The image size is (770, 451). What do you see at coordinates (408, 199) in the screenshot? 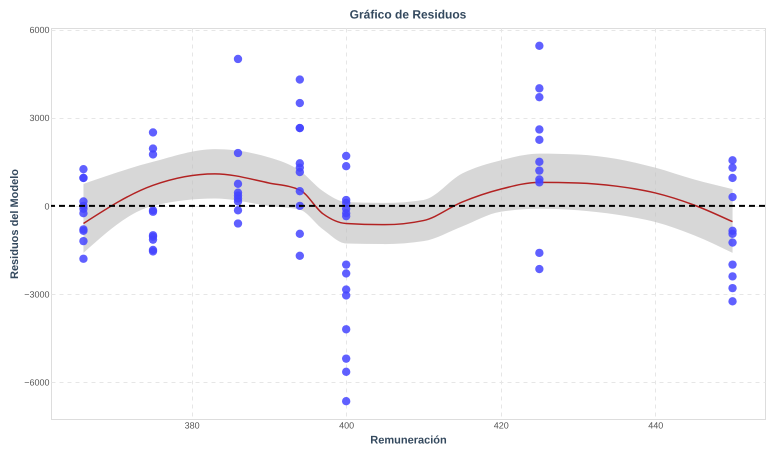
I see `line-series` at bounding box center [408, 199].